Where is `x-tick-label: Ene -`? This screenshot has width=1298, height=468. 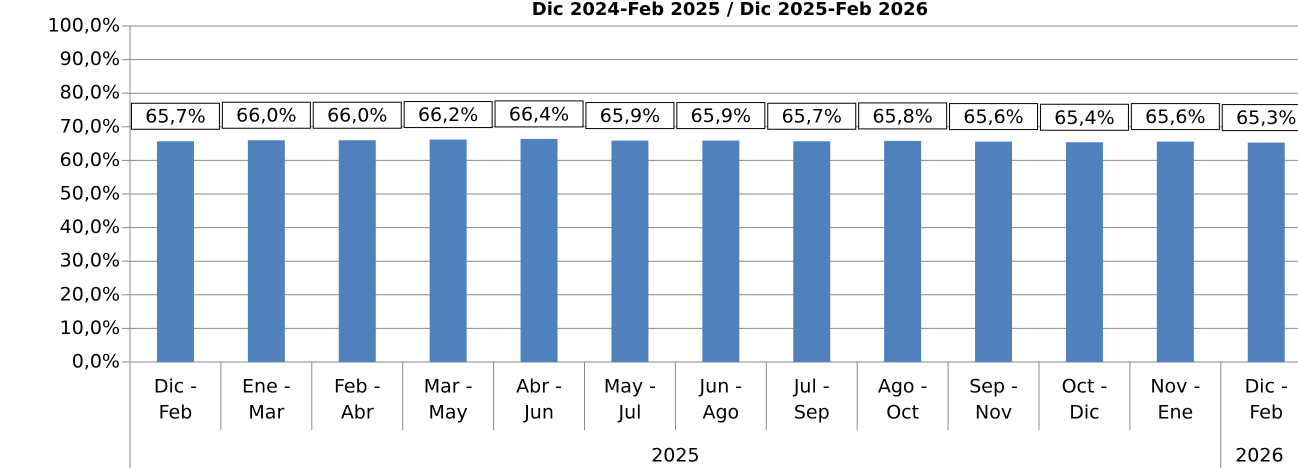 x-tick-label: Ene - is located at coordinates (266, 387).